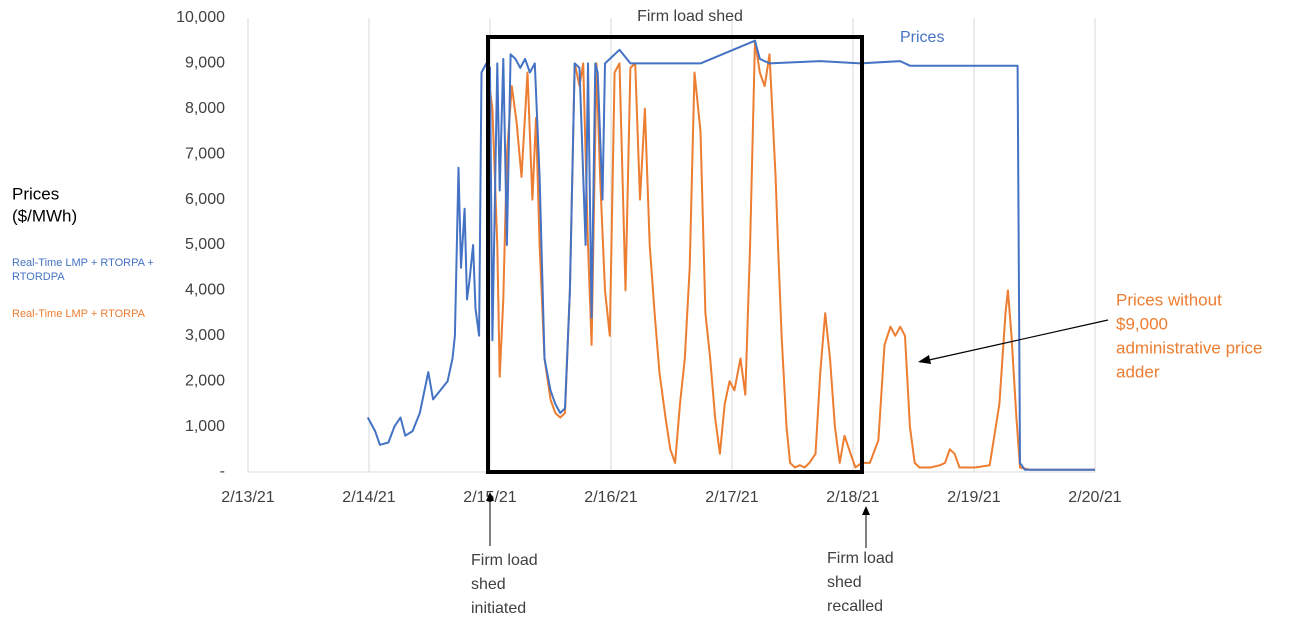 The width and height of the screenshot is (1294, 622). Describe the element at coordinates (1169, 299) in the screenshot. I see `annotation: Prices without` at that location.